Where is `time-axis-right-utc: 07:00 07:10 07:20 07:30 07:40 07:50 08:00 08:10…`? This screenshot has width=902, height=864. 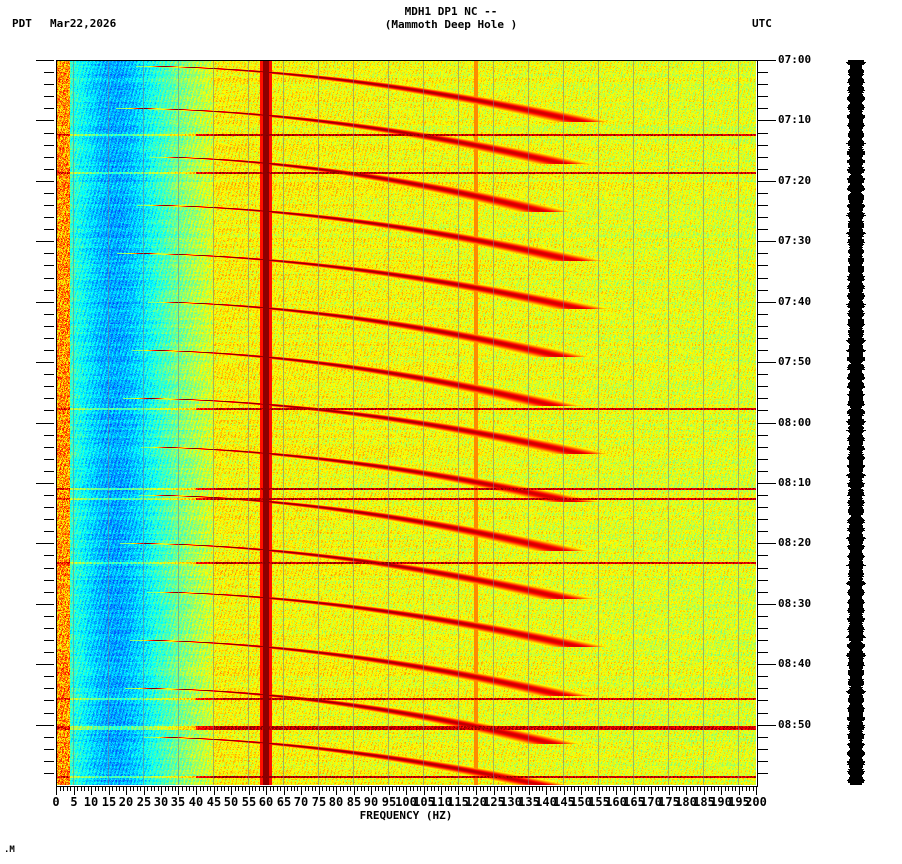
time-axis-right-utc: 07:00 07:10 07:20 07:30 07:40 07:50 08:00 08:10… is located at coordinates (785, 419).